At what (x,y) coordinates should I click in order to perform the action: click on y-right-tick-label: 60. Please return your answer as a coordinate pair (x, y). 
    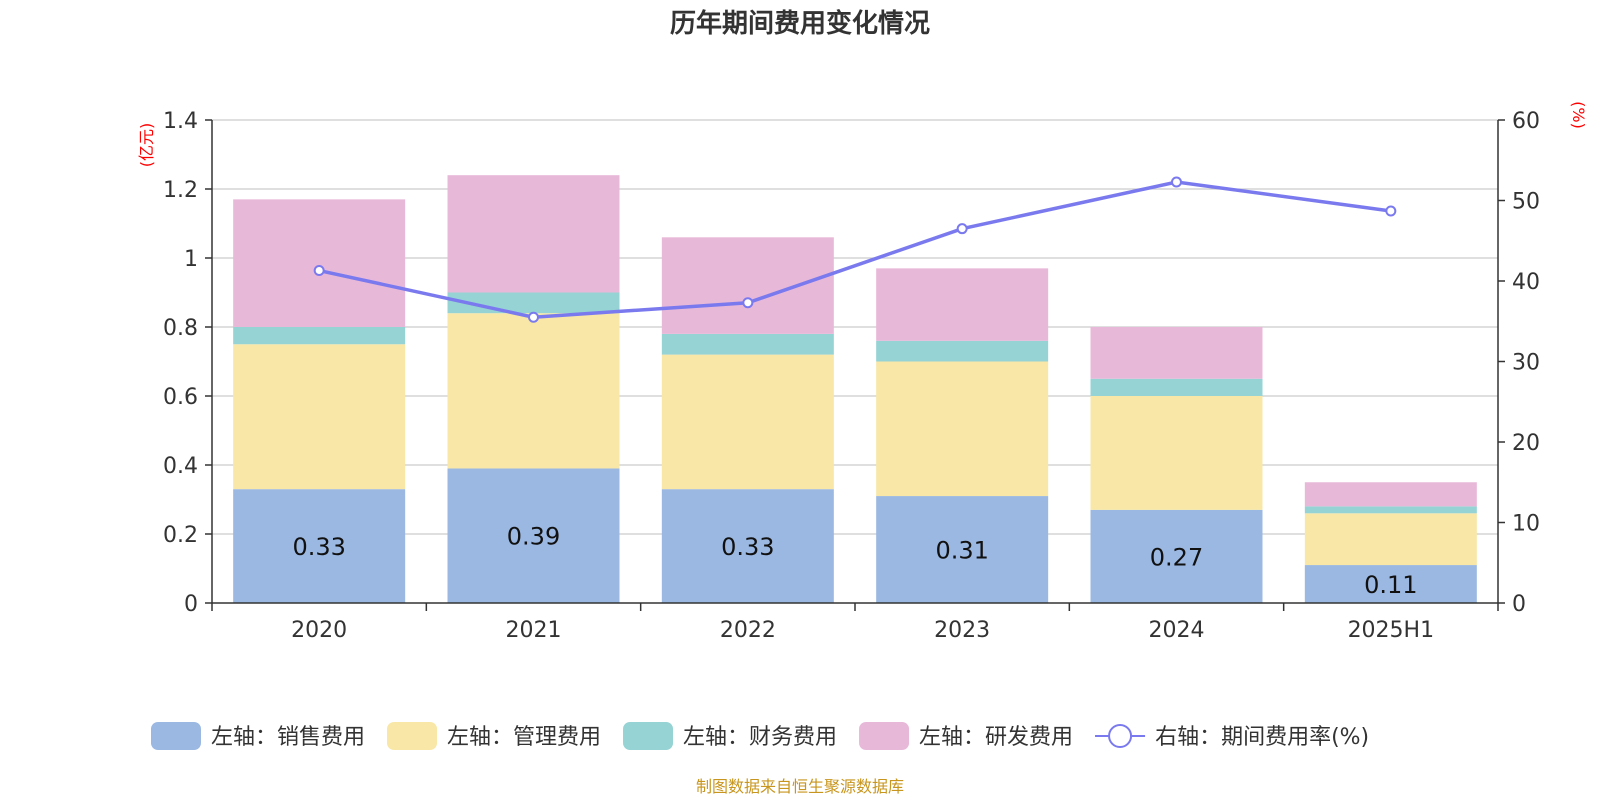
    Looking at the image, I should click on (1526, 121).